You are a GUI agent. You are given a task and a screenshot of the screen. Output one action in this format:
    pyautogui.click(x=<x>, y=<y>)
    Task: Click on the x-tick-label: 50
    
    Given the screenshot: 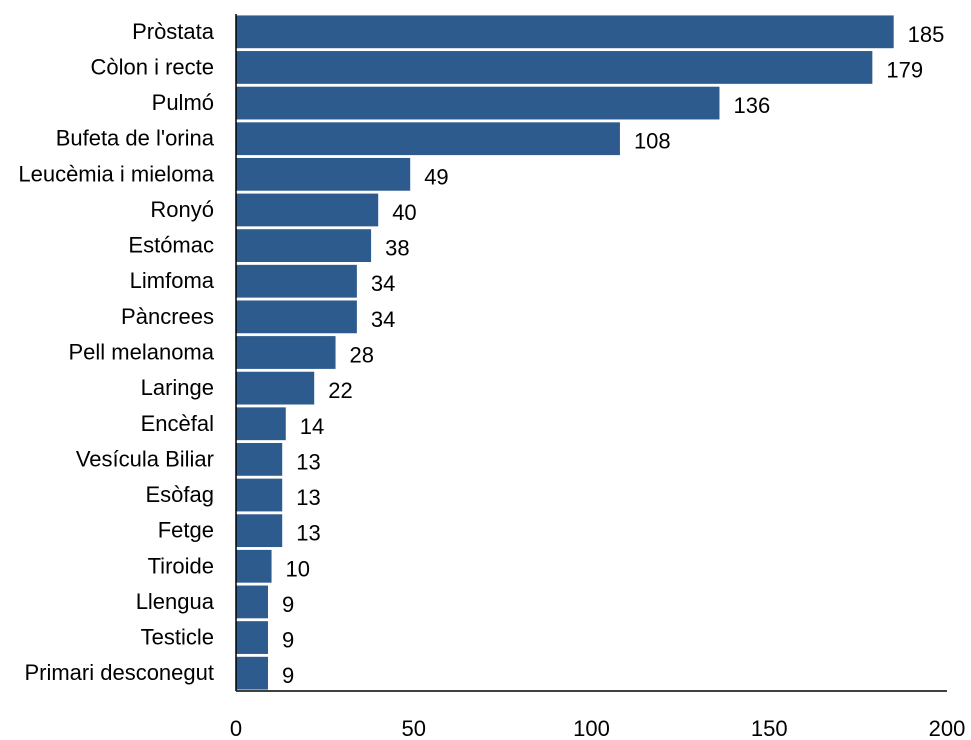 What is the action you would take?
    pyautogui.click(x=414, y=728)
    